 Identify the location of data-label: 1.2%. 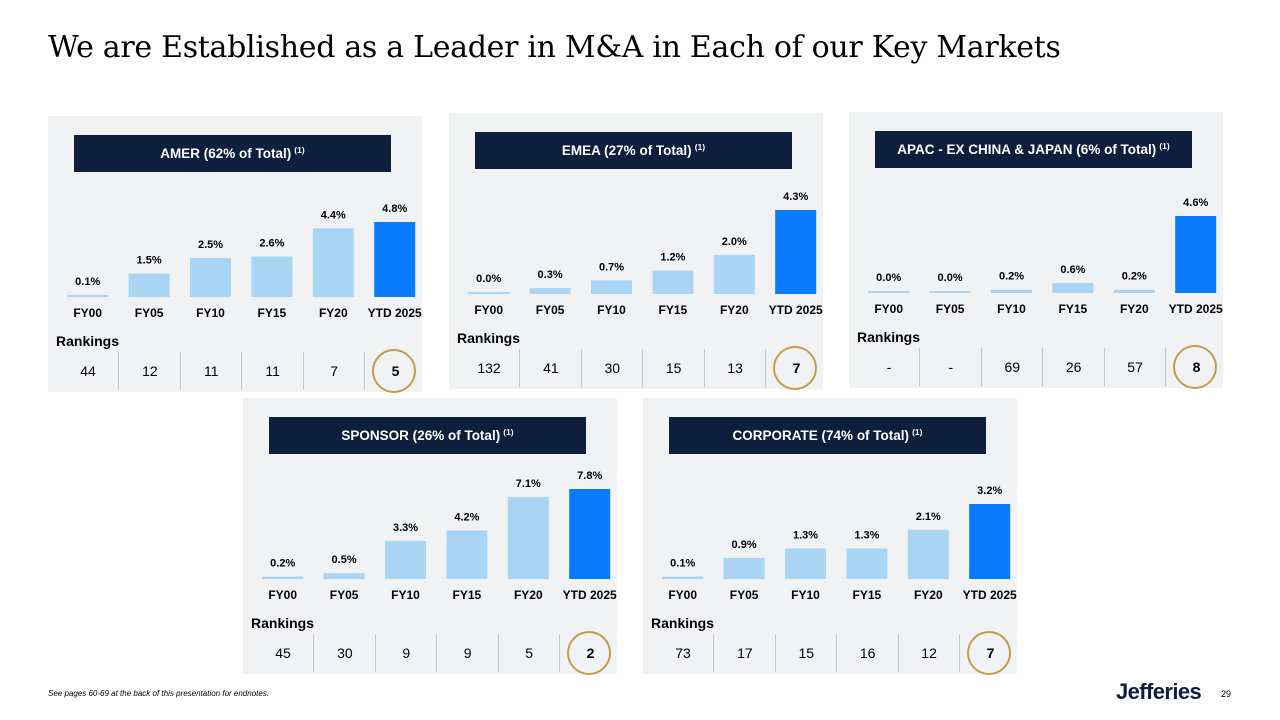
(672, 258).